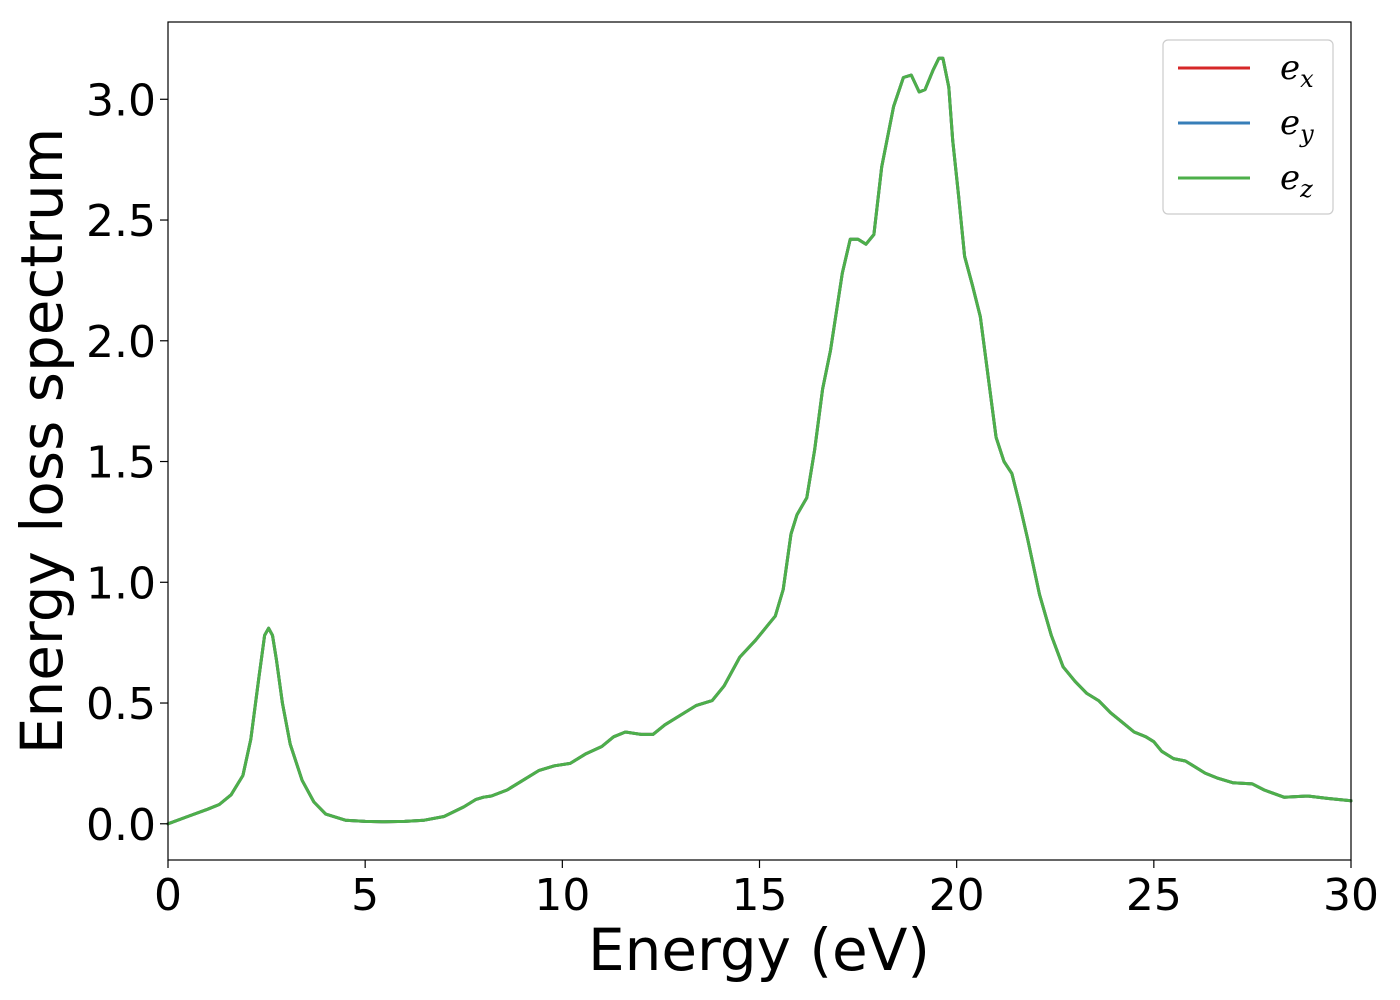 The width and height of the screenshot is (1400, 1000). What do you see at coordinates (121, 583) in the screenshot?
I see `y-tick-label: 1.0` at bounding box center [121, 583].